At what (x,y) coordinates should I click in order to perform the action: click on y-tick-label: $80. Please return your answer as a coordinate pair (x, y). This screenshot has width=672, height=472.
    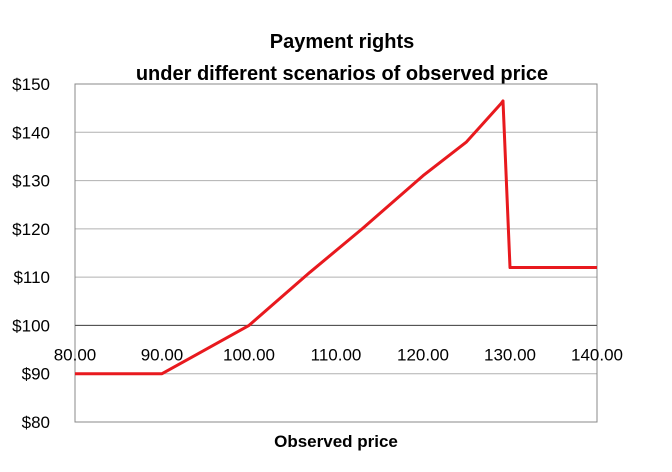
    Looking at the image, I should click on (36, 422).